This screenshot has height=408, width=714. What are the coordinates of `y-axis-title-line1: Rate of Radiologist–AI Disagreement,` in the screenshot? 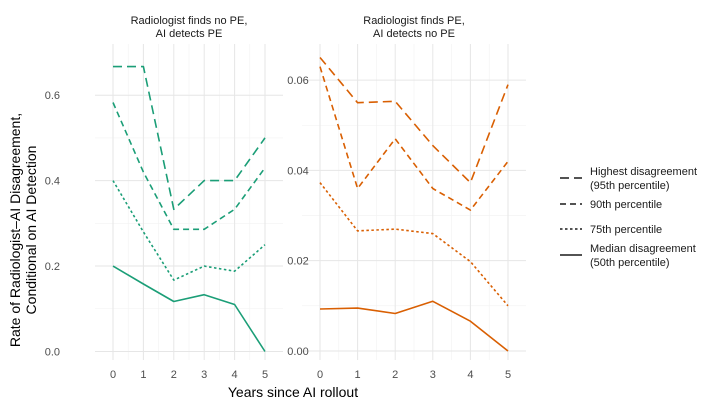 It's located at (15, 230).